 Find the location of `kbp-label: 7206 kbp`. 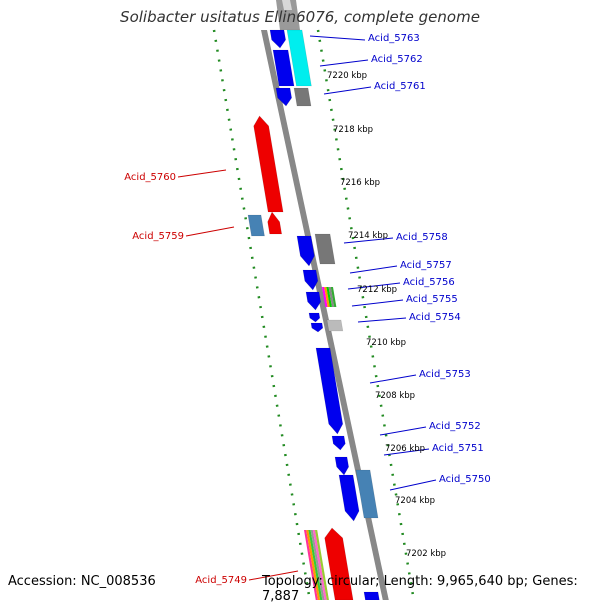

kbp-label: 7206 kbp is located at coordinates (405, 449).